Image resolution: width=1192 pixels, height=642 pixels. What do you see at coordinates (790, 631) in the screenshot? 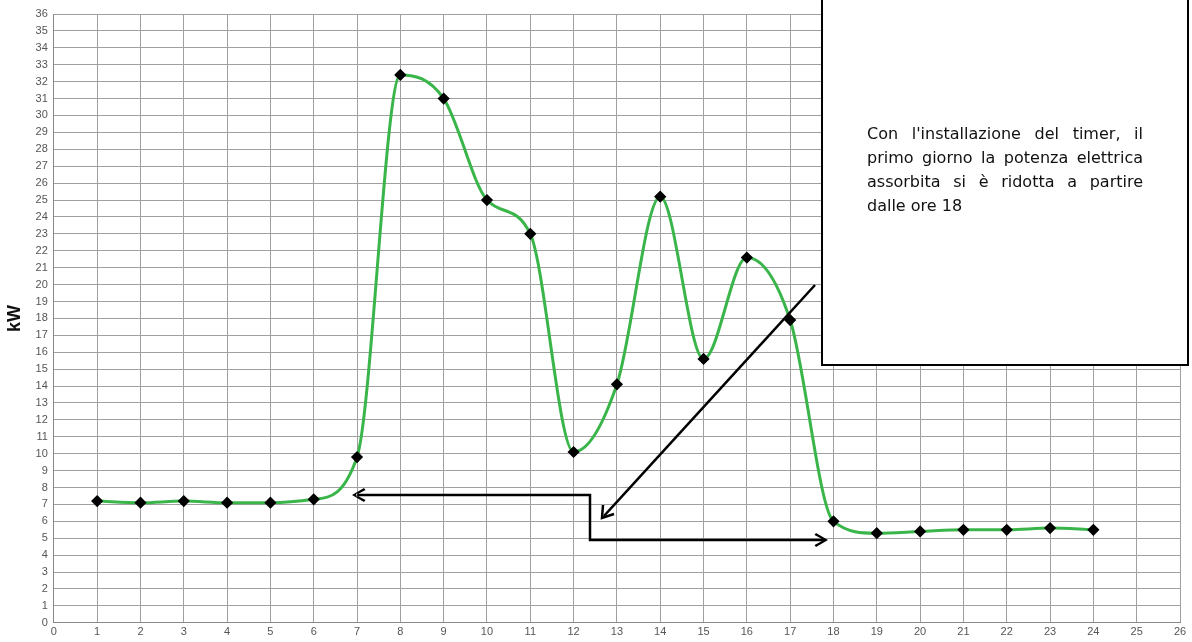
I see `x-tick-label: 17` at bounding box center [790, 631].